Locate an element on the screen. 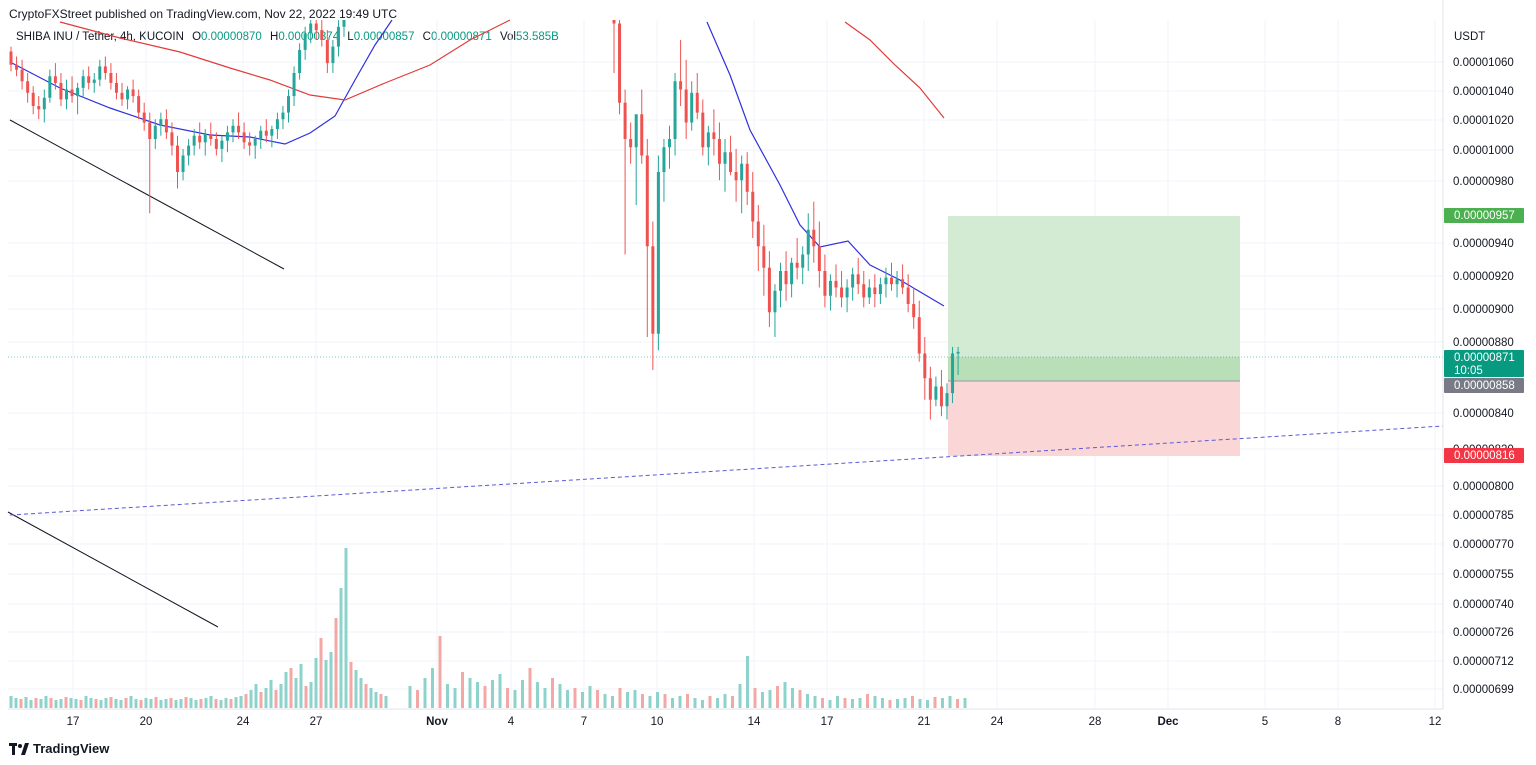 This screenshot has height=765, width=1536. high-label: H is located at coordinates (274, 37).